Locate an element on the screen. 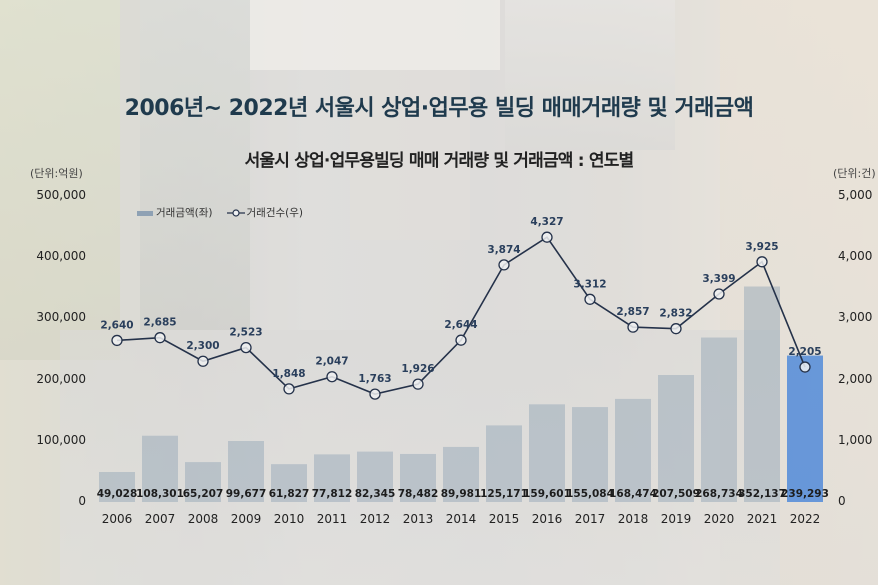  bar-amount-2006 is located at coordinates (117, 486).